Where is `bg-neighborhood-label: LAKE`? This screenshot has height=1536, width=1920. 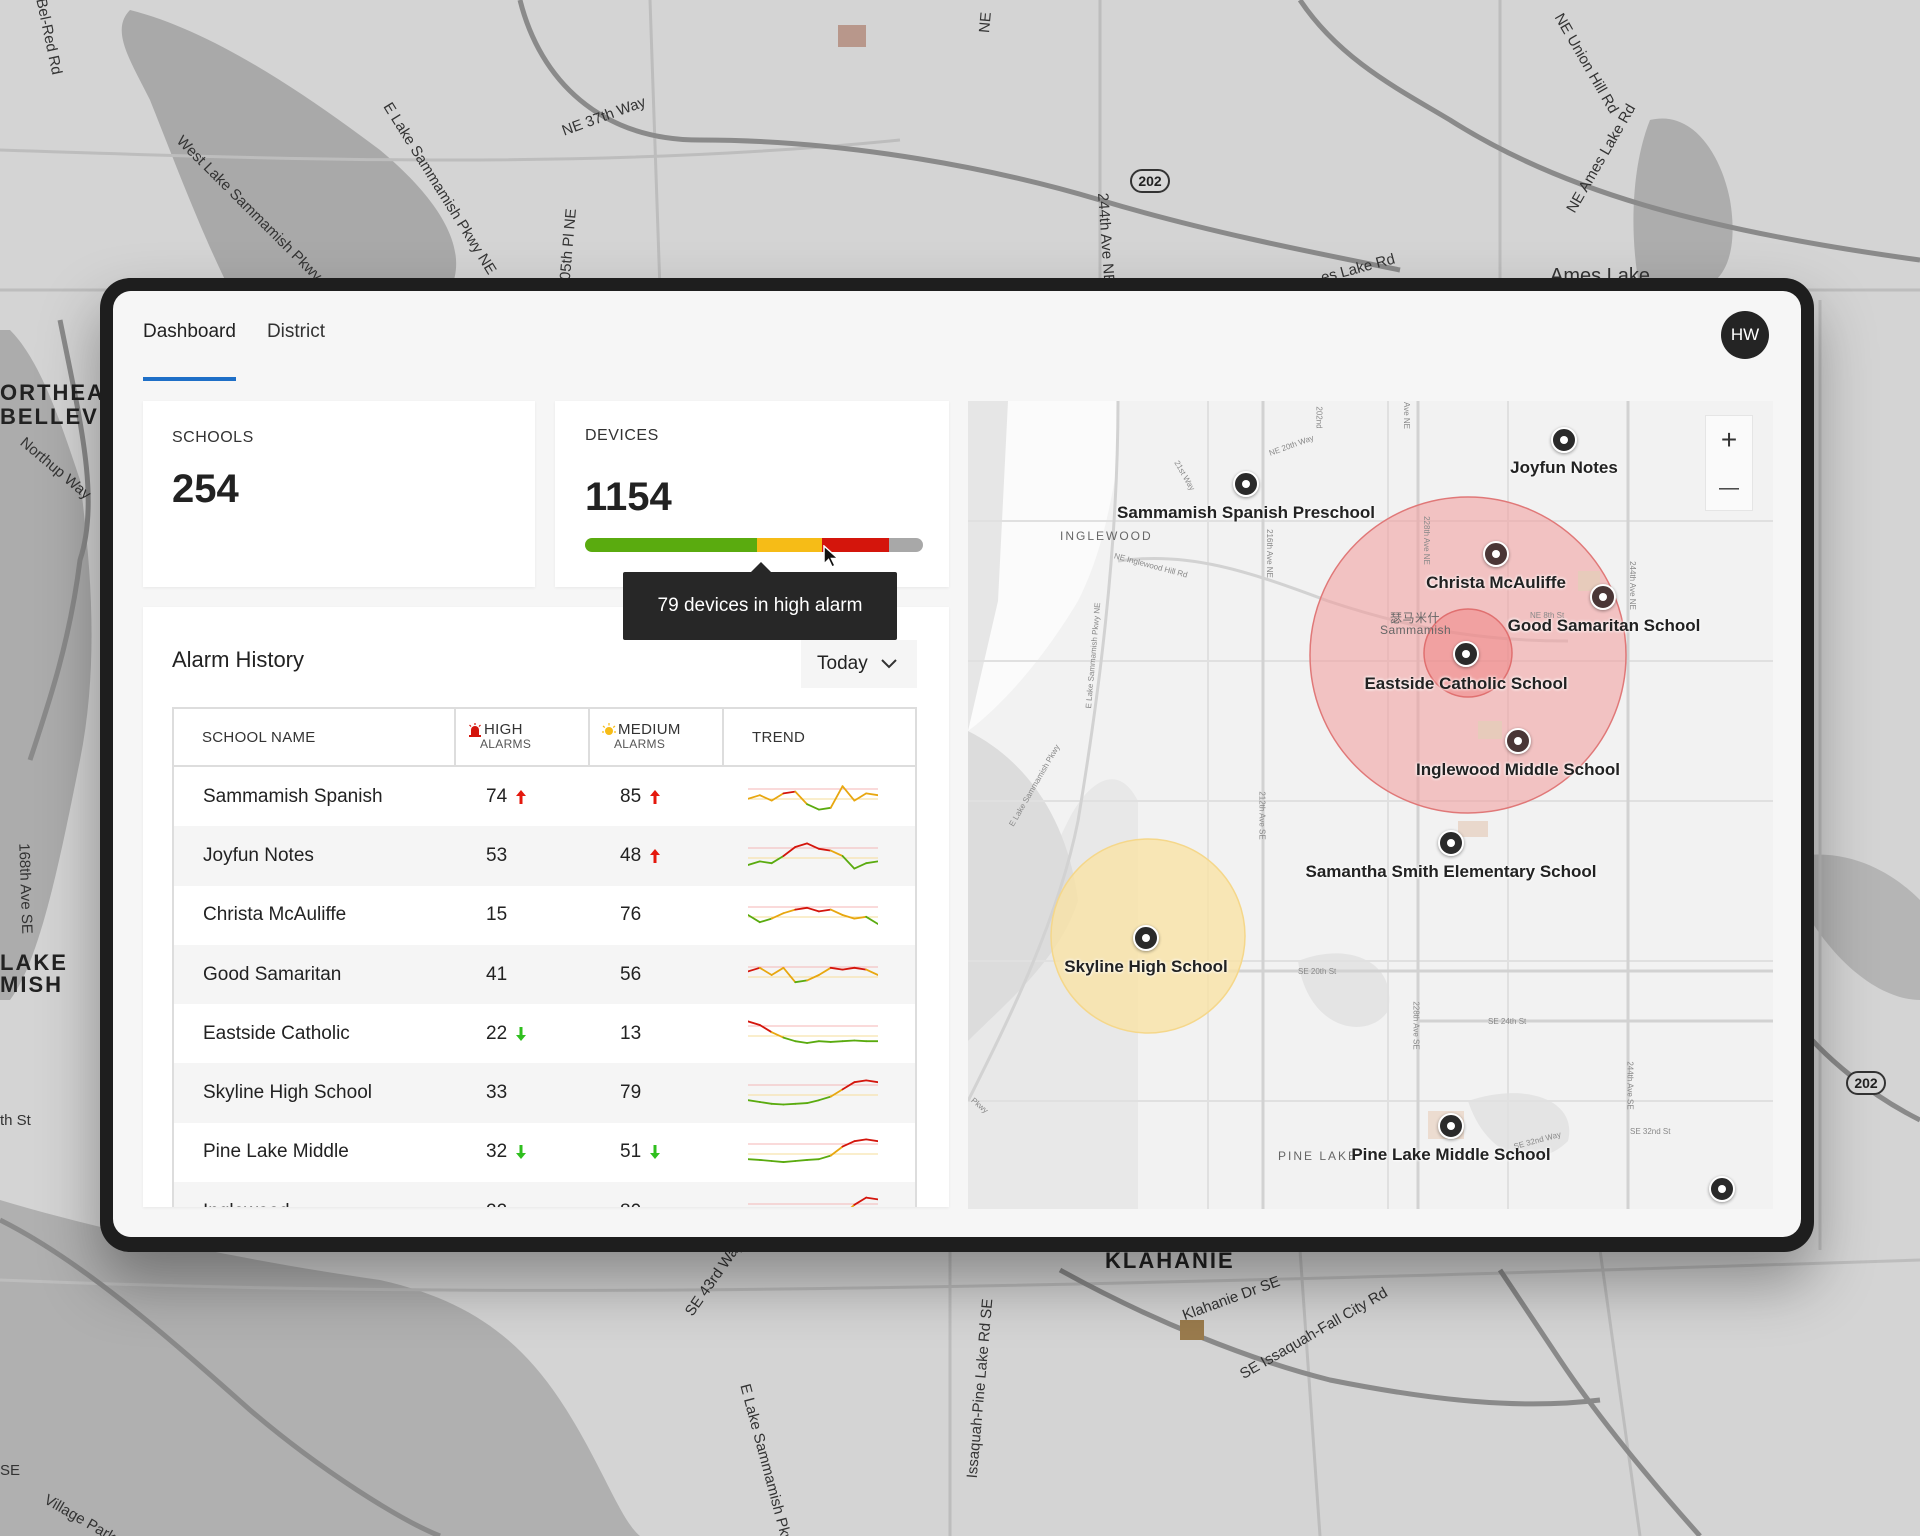
bg-neighborhood-label: LAKE is located at coordinates (34, 962).